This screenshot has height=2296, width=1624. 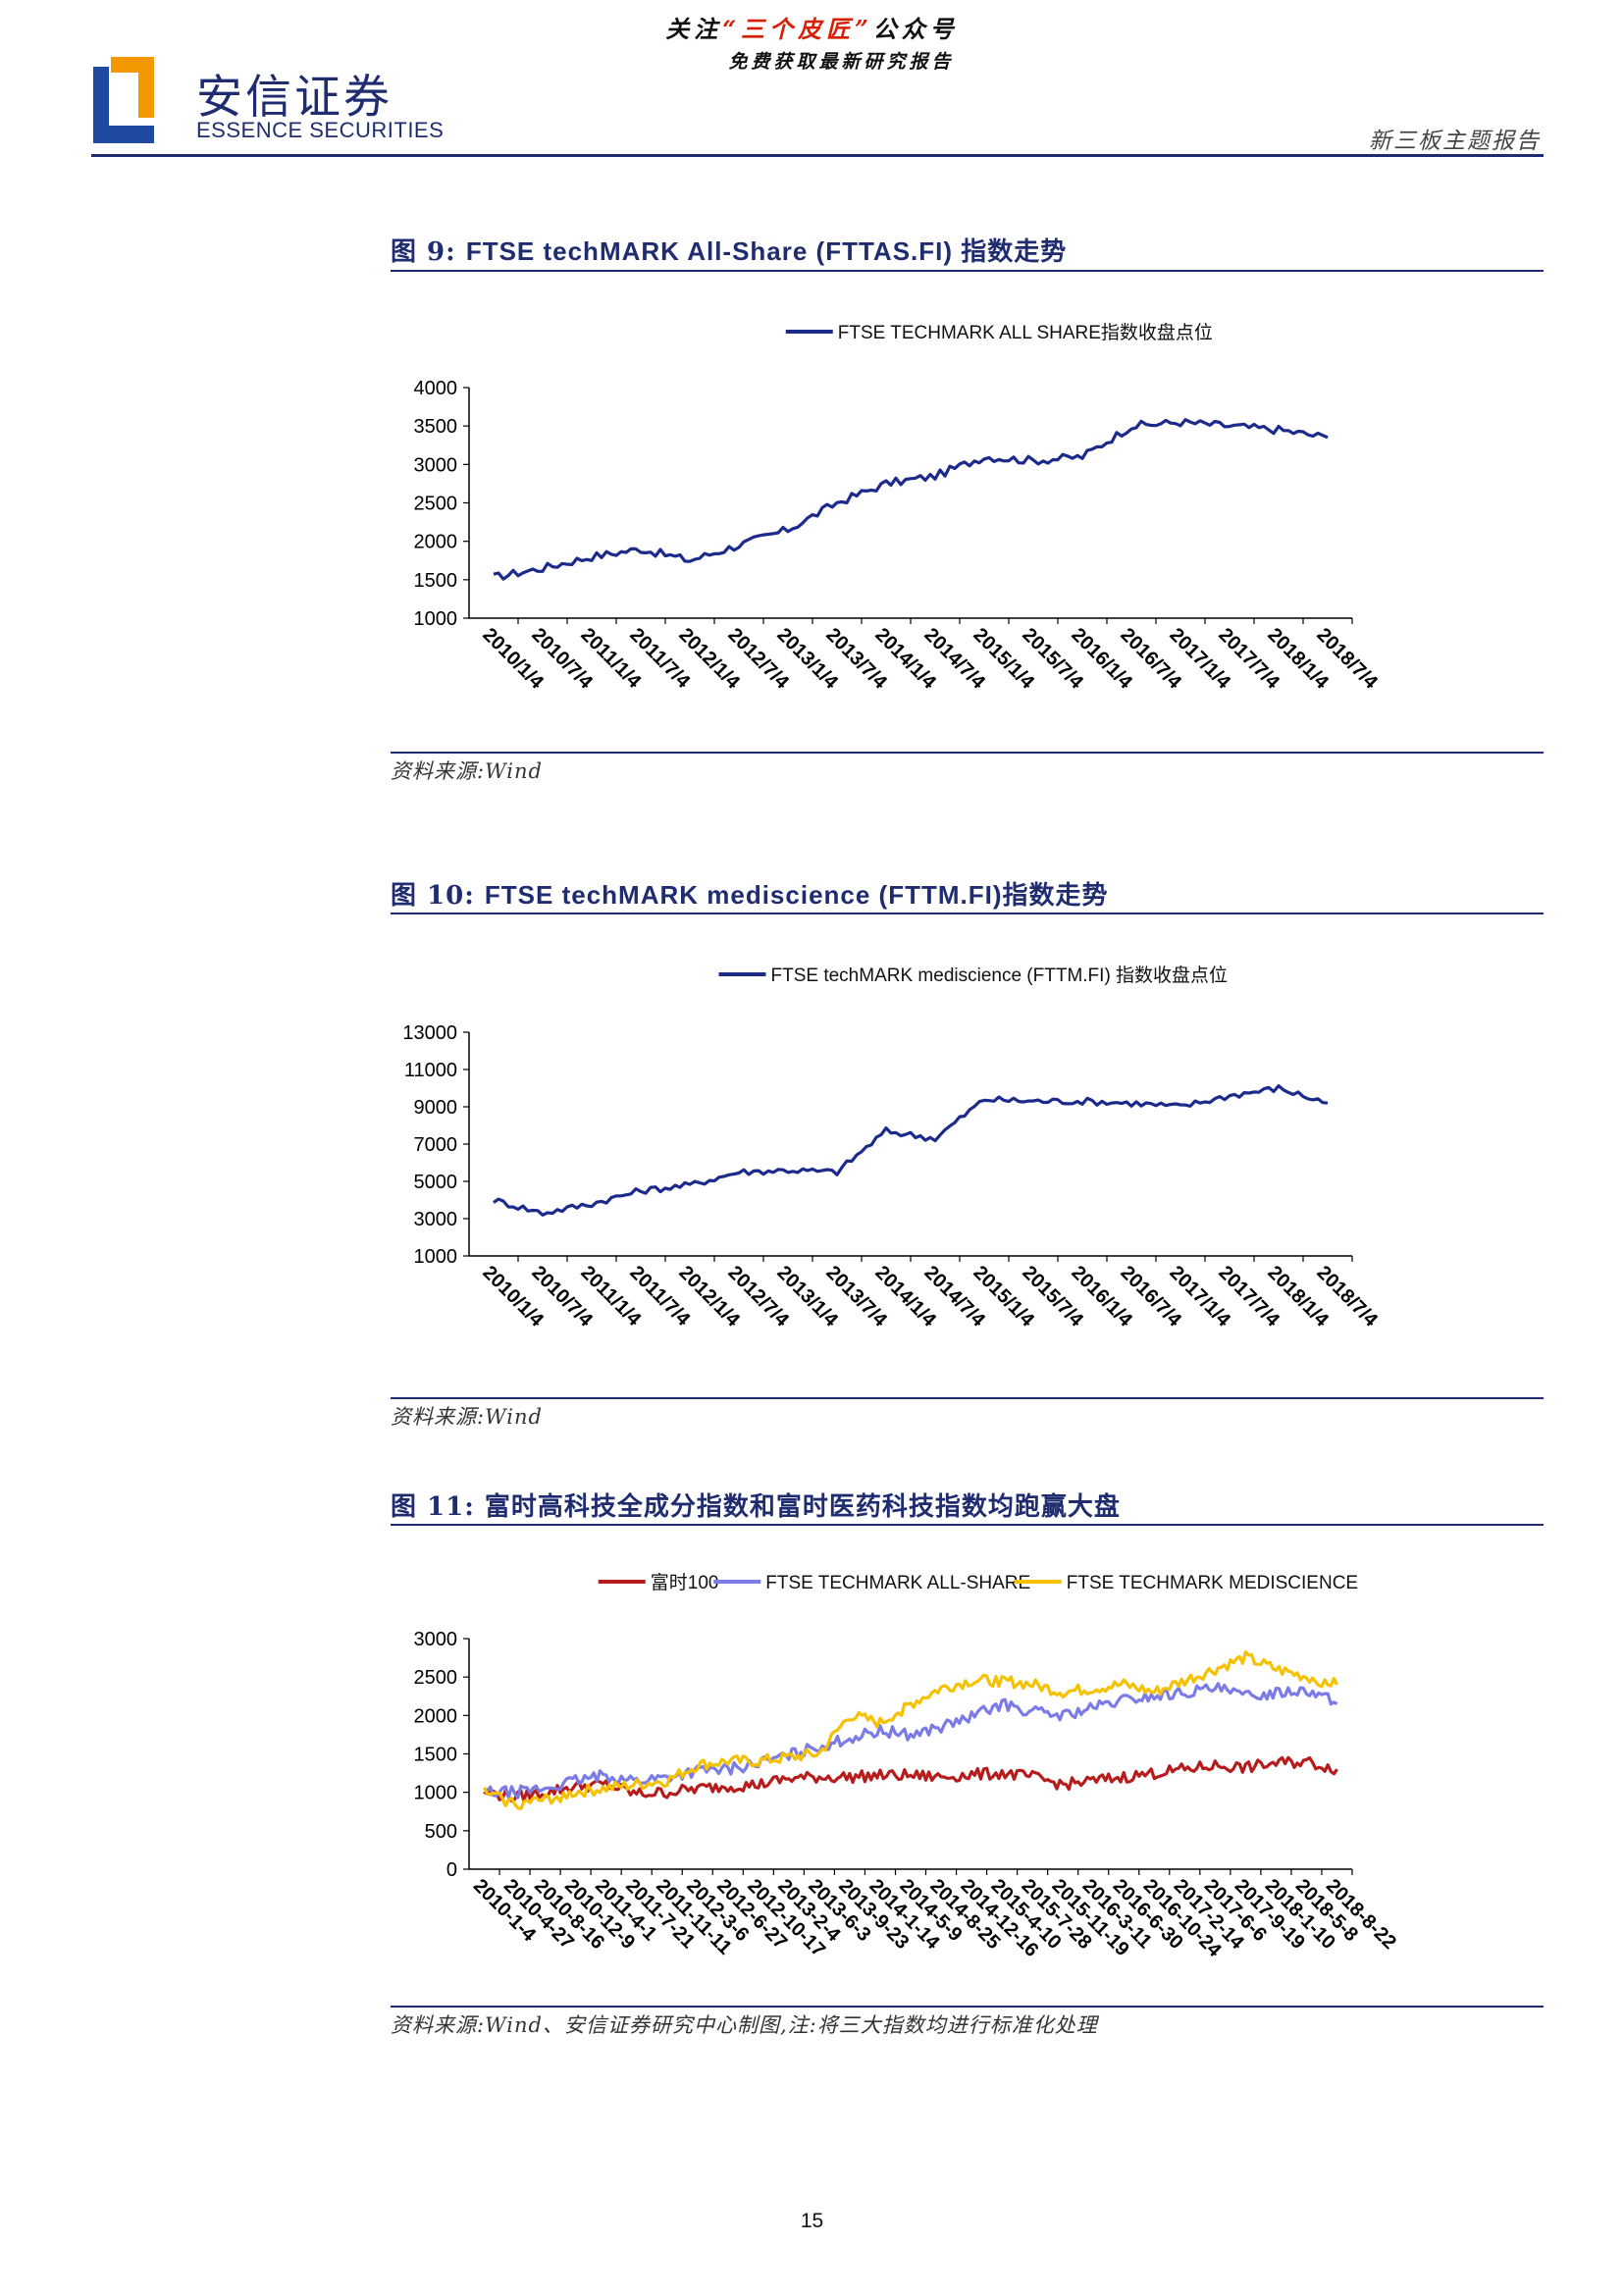 What do you see at coordinates (967, 271) in the screenshot?
I see `figure-9-top-rule` at bounding box center [967, 271].